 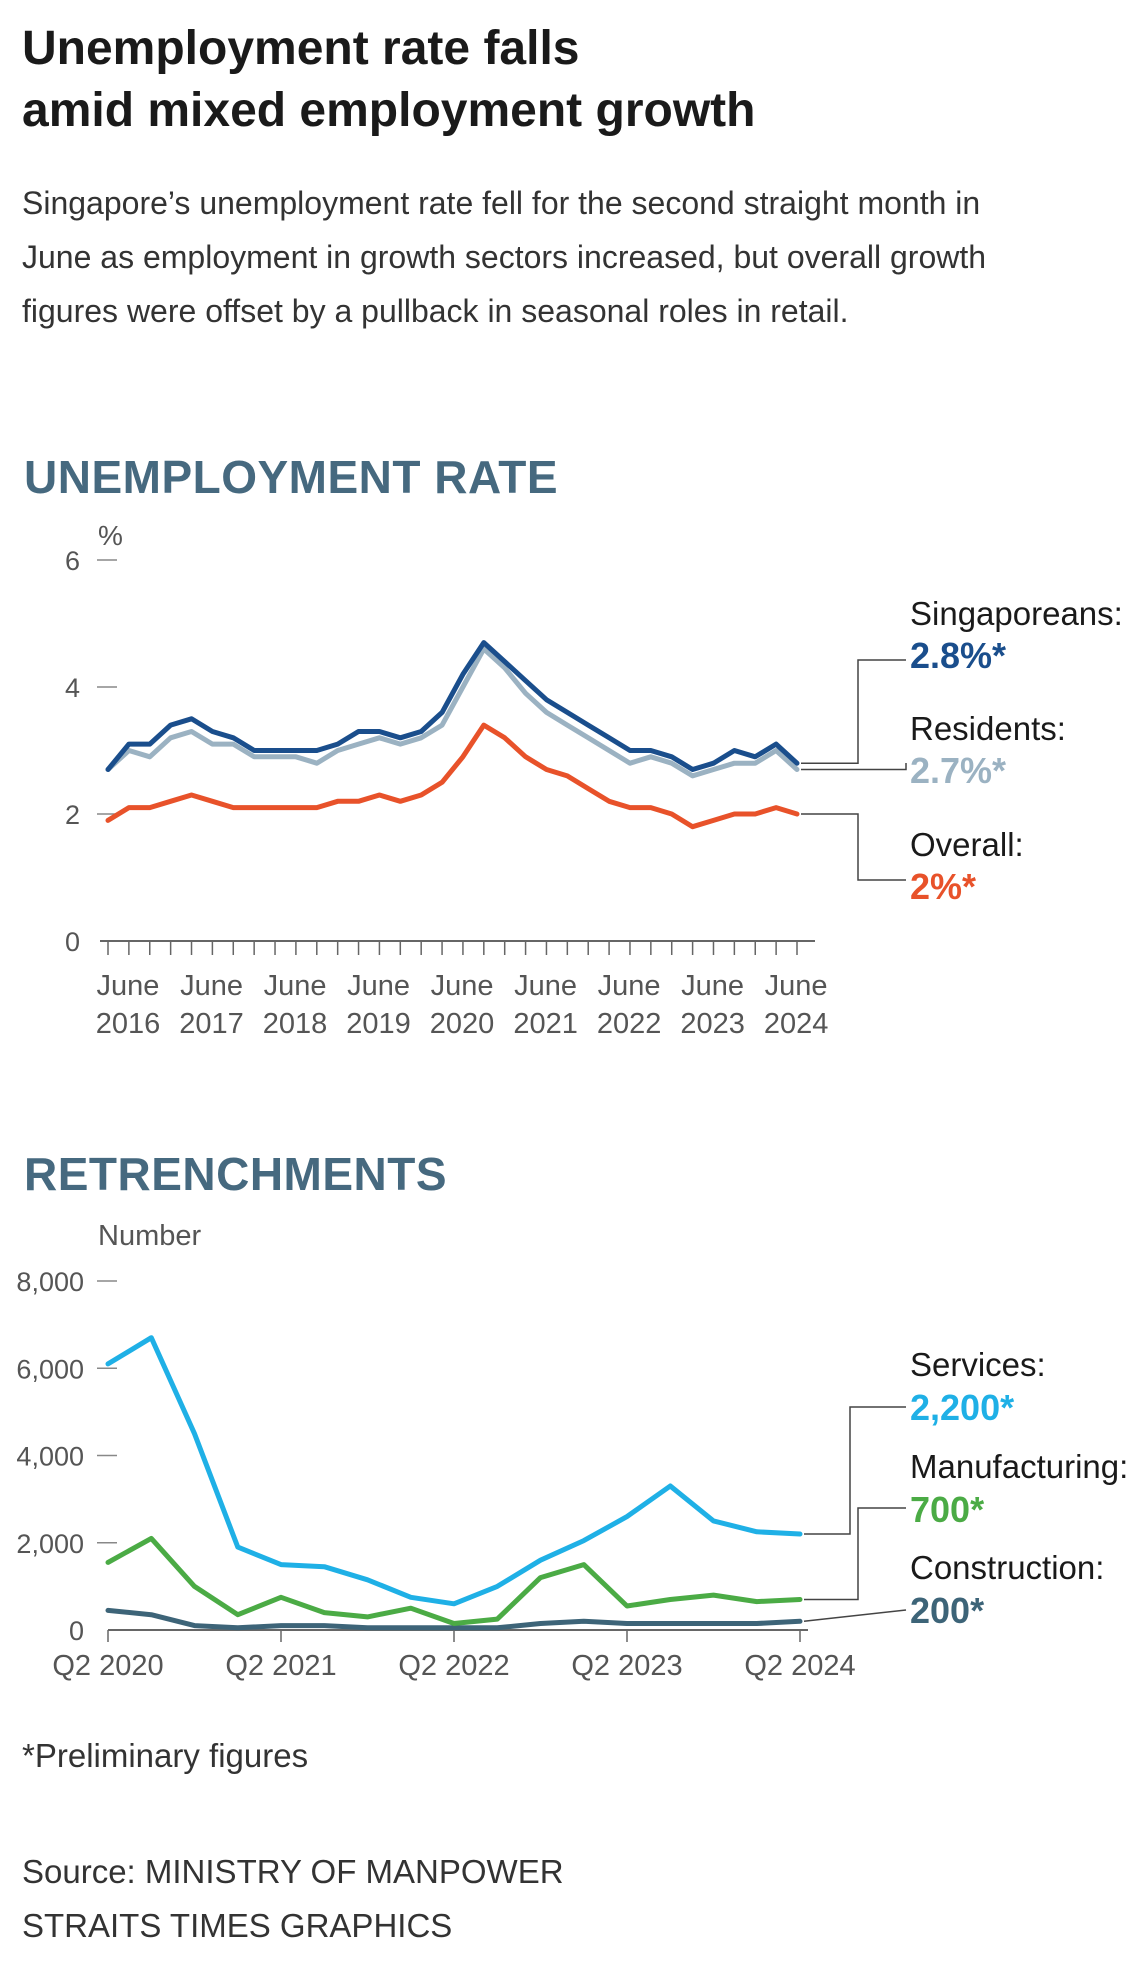 What do you see at coordinates (958, 770) in the screenshot?
I see `series-value-residents: 2.7%*` at bounding box center [958, 770].